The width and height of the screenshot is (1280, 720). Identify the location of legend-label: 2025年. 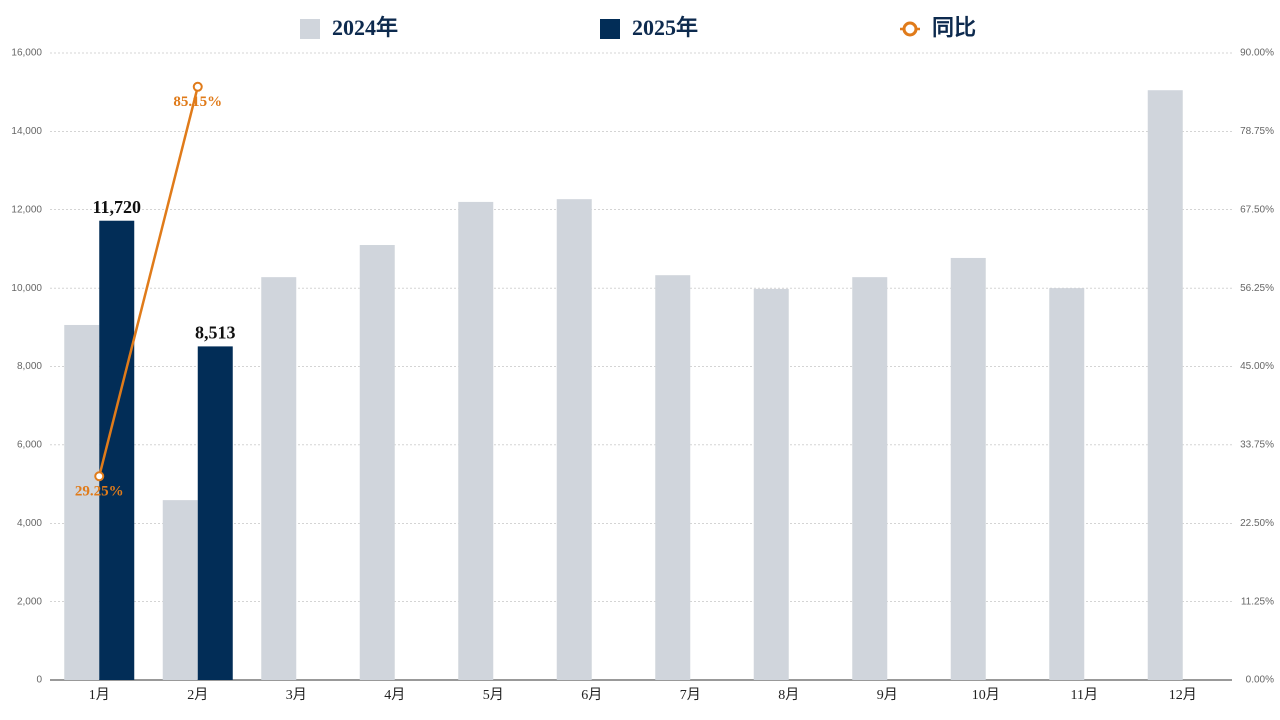
(665, 27).